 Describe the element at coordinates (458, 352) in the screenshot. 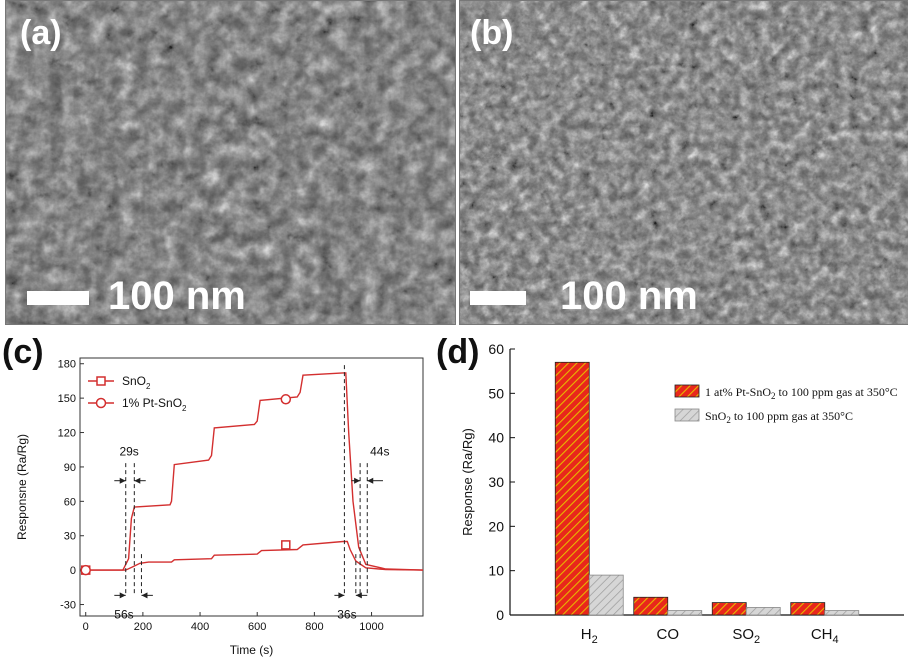

I see `panel-label-d: (d)` at that location.